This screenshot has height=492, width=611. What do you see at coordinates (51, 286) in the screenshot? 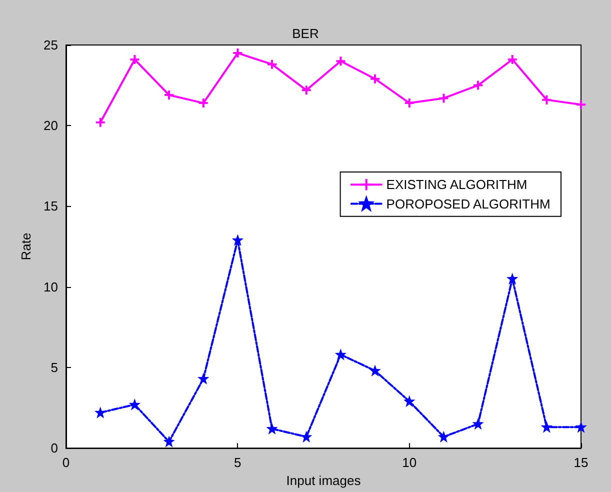
I see `y-tick-label: 10` at bounding box center [51, 286].